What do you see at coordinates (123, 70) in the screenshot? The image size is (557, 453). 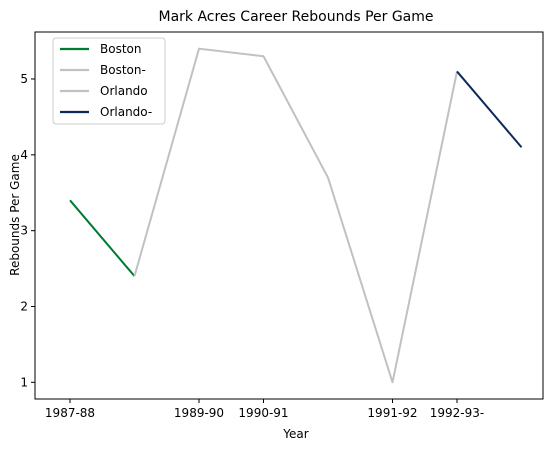 I see `legend-label: Boston-` at bounding box center [123, 70].